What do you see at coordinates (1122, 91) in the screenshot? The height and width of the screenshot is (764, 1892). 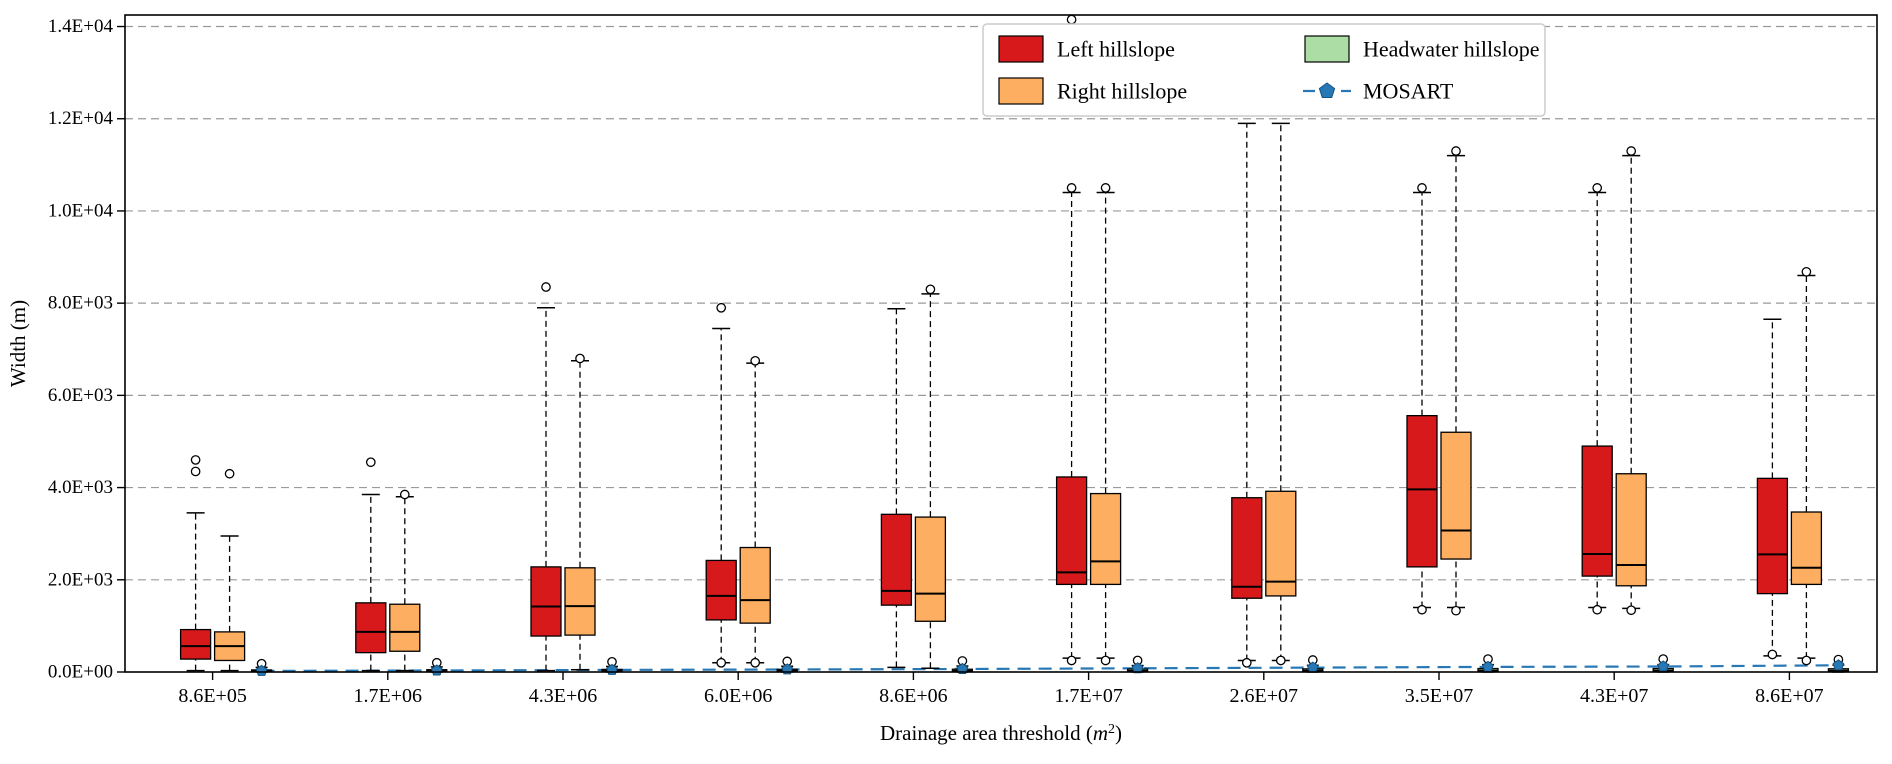 I see `legend-label: Right hillslope` at bounding box center [1122, 91].